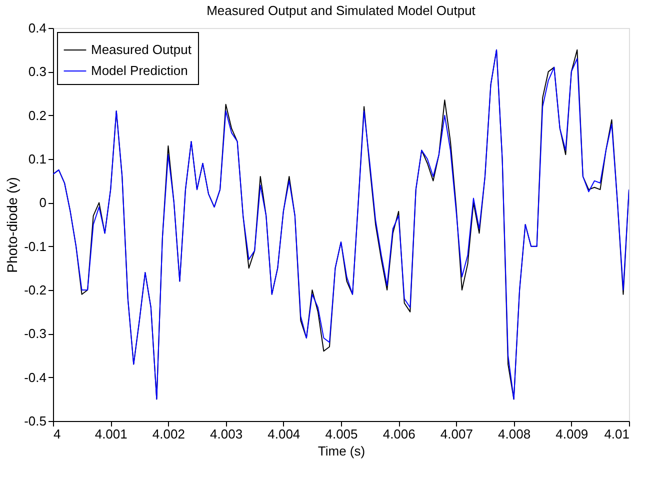 This screenshot has width=657, height=486. Describe the element at coordinates (342, 451) in the screenshot. I see `x-axis-title: Time (s)` at that location.